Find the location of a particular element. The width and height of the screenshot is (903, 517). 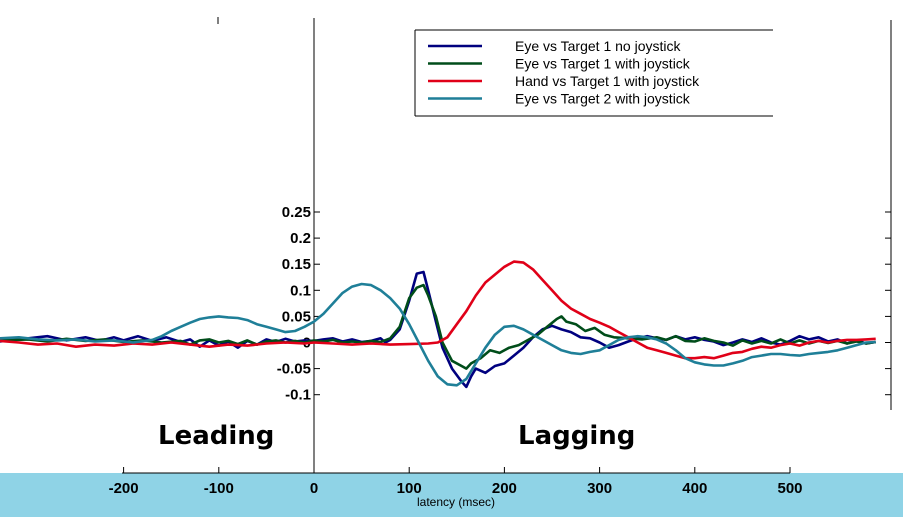

annotation-leading: Leading is located at coordinates (216, 436).